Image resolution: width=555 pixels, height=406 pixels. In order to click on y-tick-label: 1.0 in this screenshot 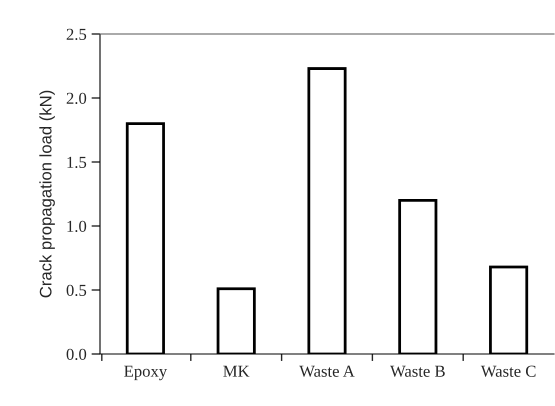, I will do `click(76, 226)`.